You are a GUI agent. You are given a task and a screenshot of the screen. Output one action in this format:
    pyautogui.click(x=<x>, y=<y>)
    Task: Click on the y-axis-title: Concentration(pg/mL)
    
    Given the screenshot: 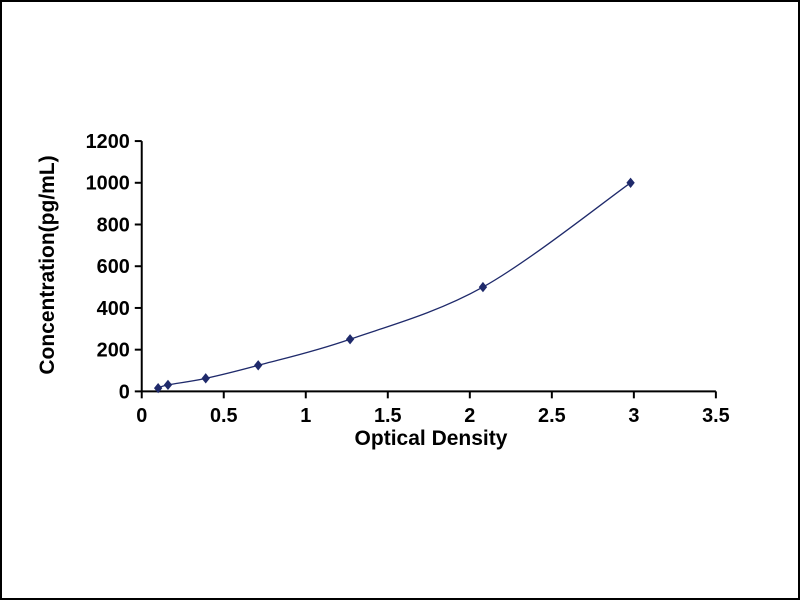 What is the action you would take?
    pyautogui.click(x=47, y=265)
    